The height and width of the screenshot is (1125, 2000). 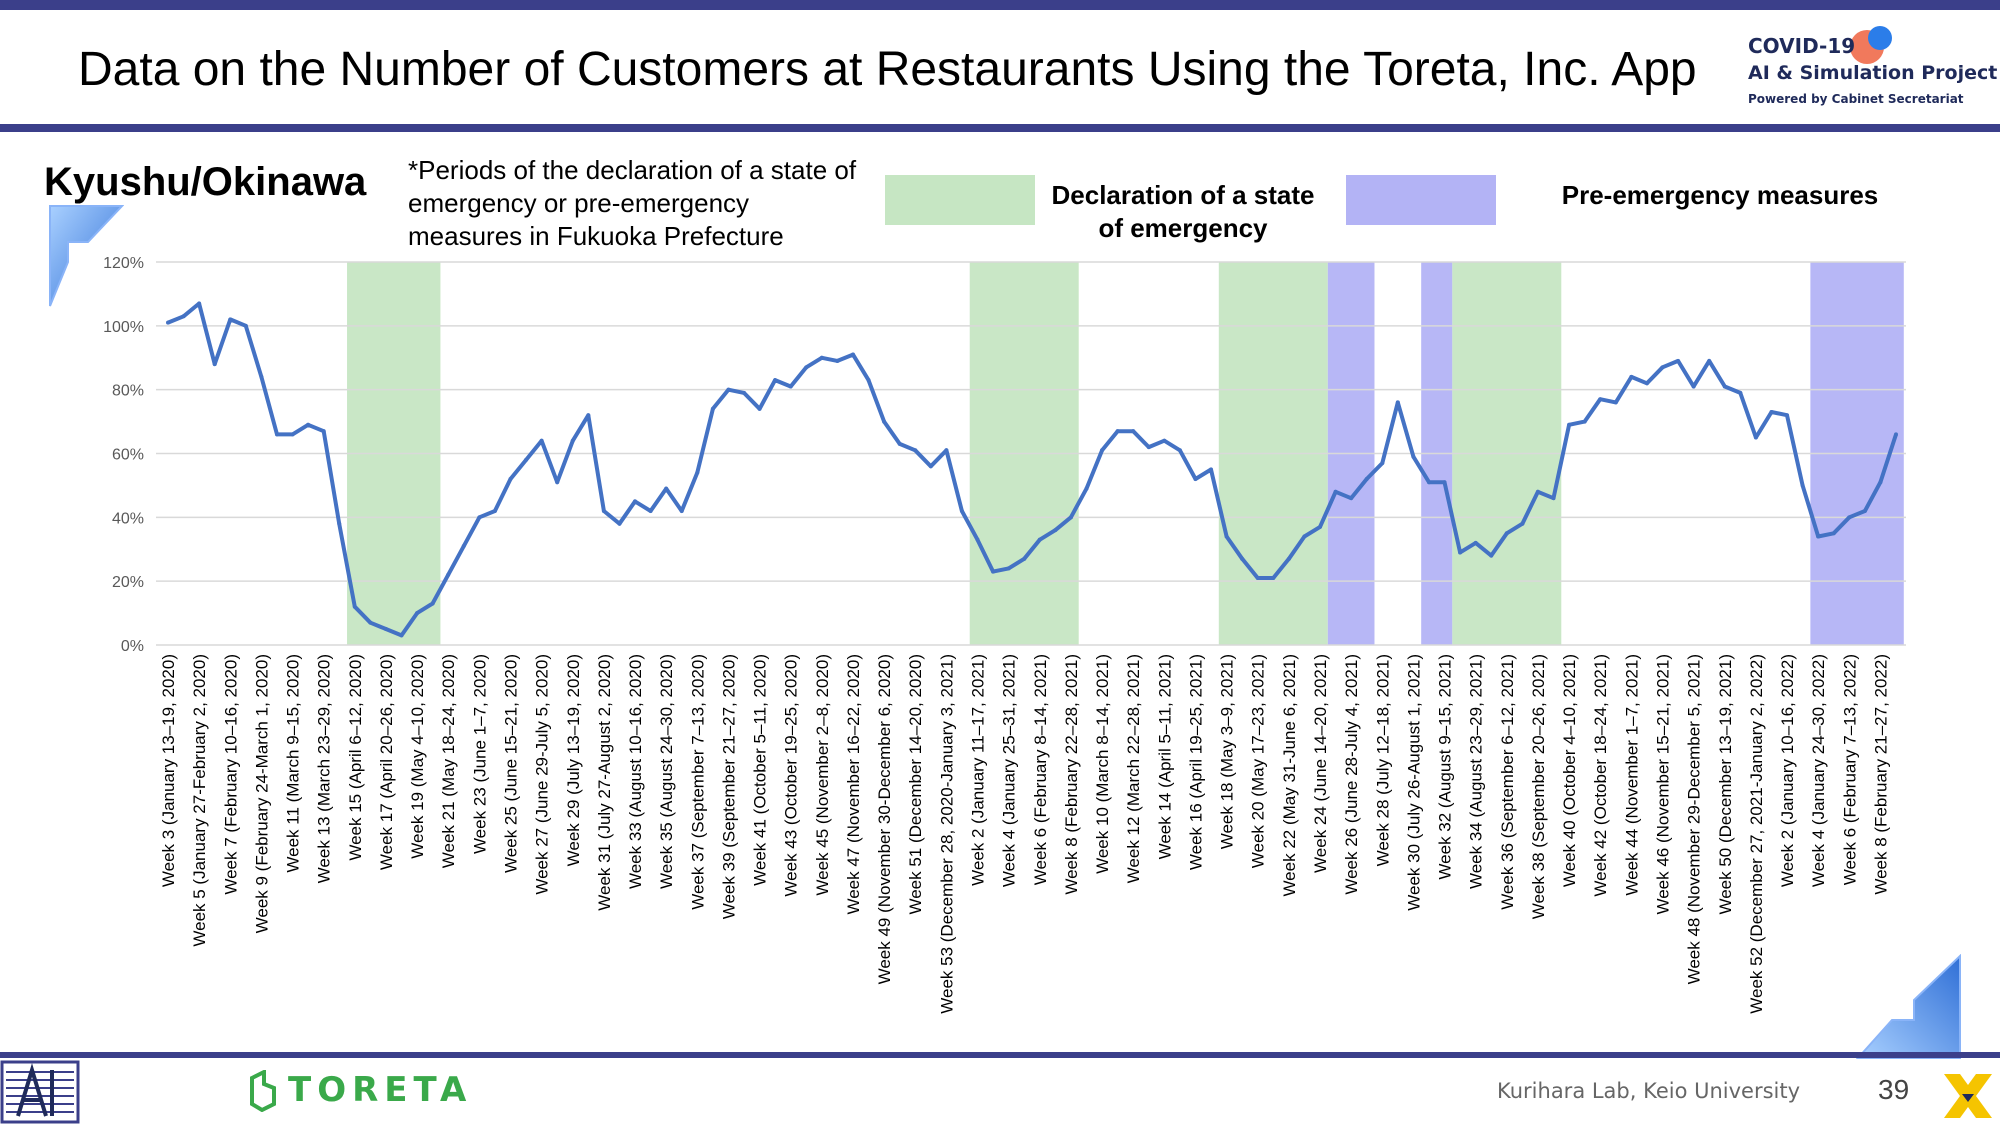 What do you see at coordinates (417, 756) in the screenshot?
I see `x-tick-label: Week 19 (May 4–10, 2020)` at bounding box center [417, 756].